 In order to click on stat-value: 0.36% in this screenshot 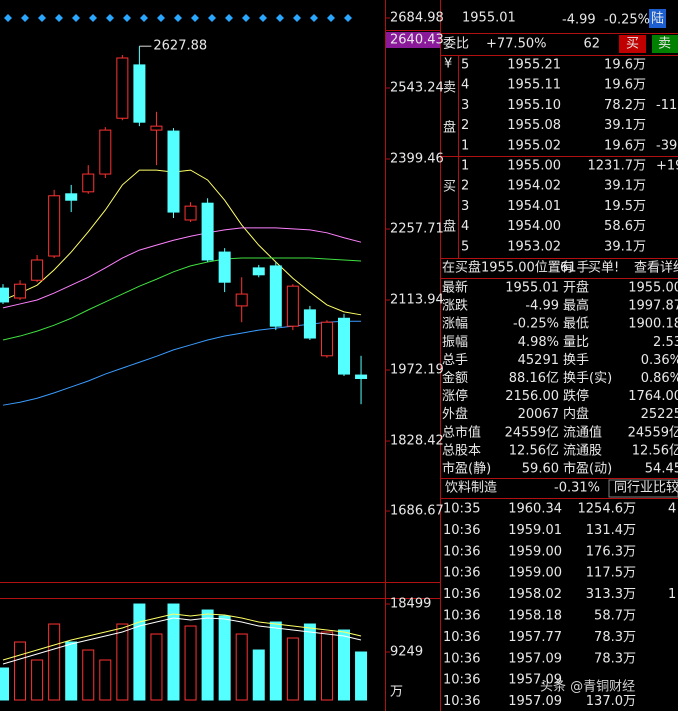, I will do `click(659, 360)`.